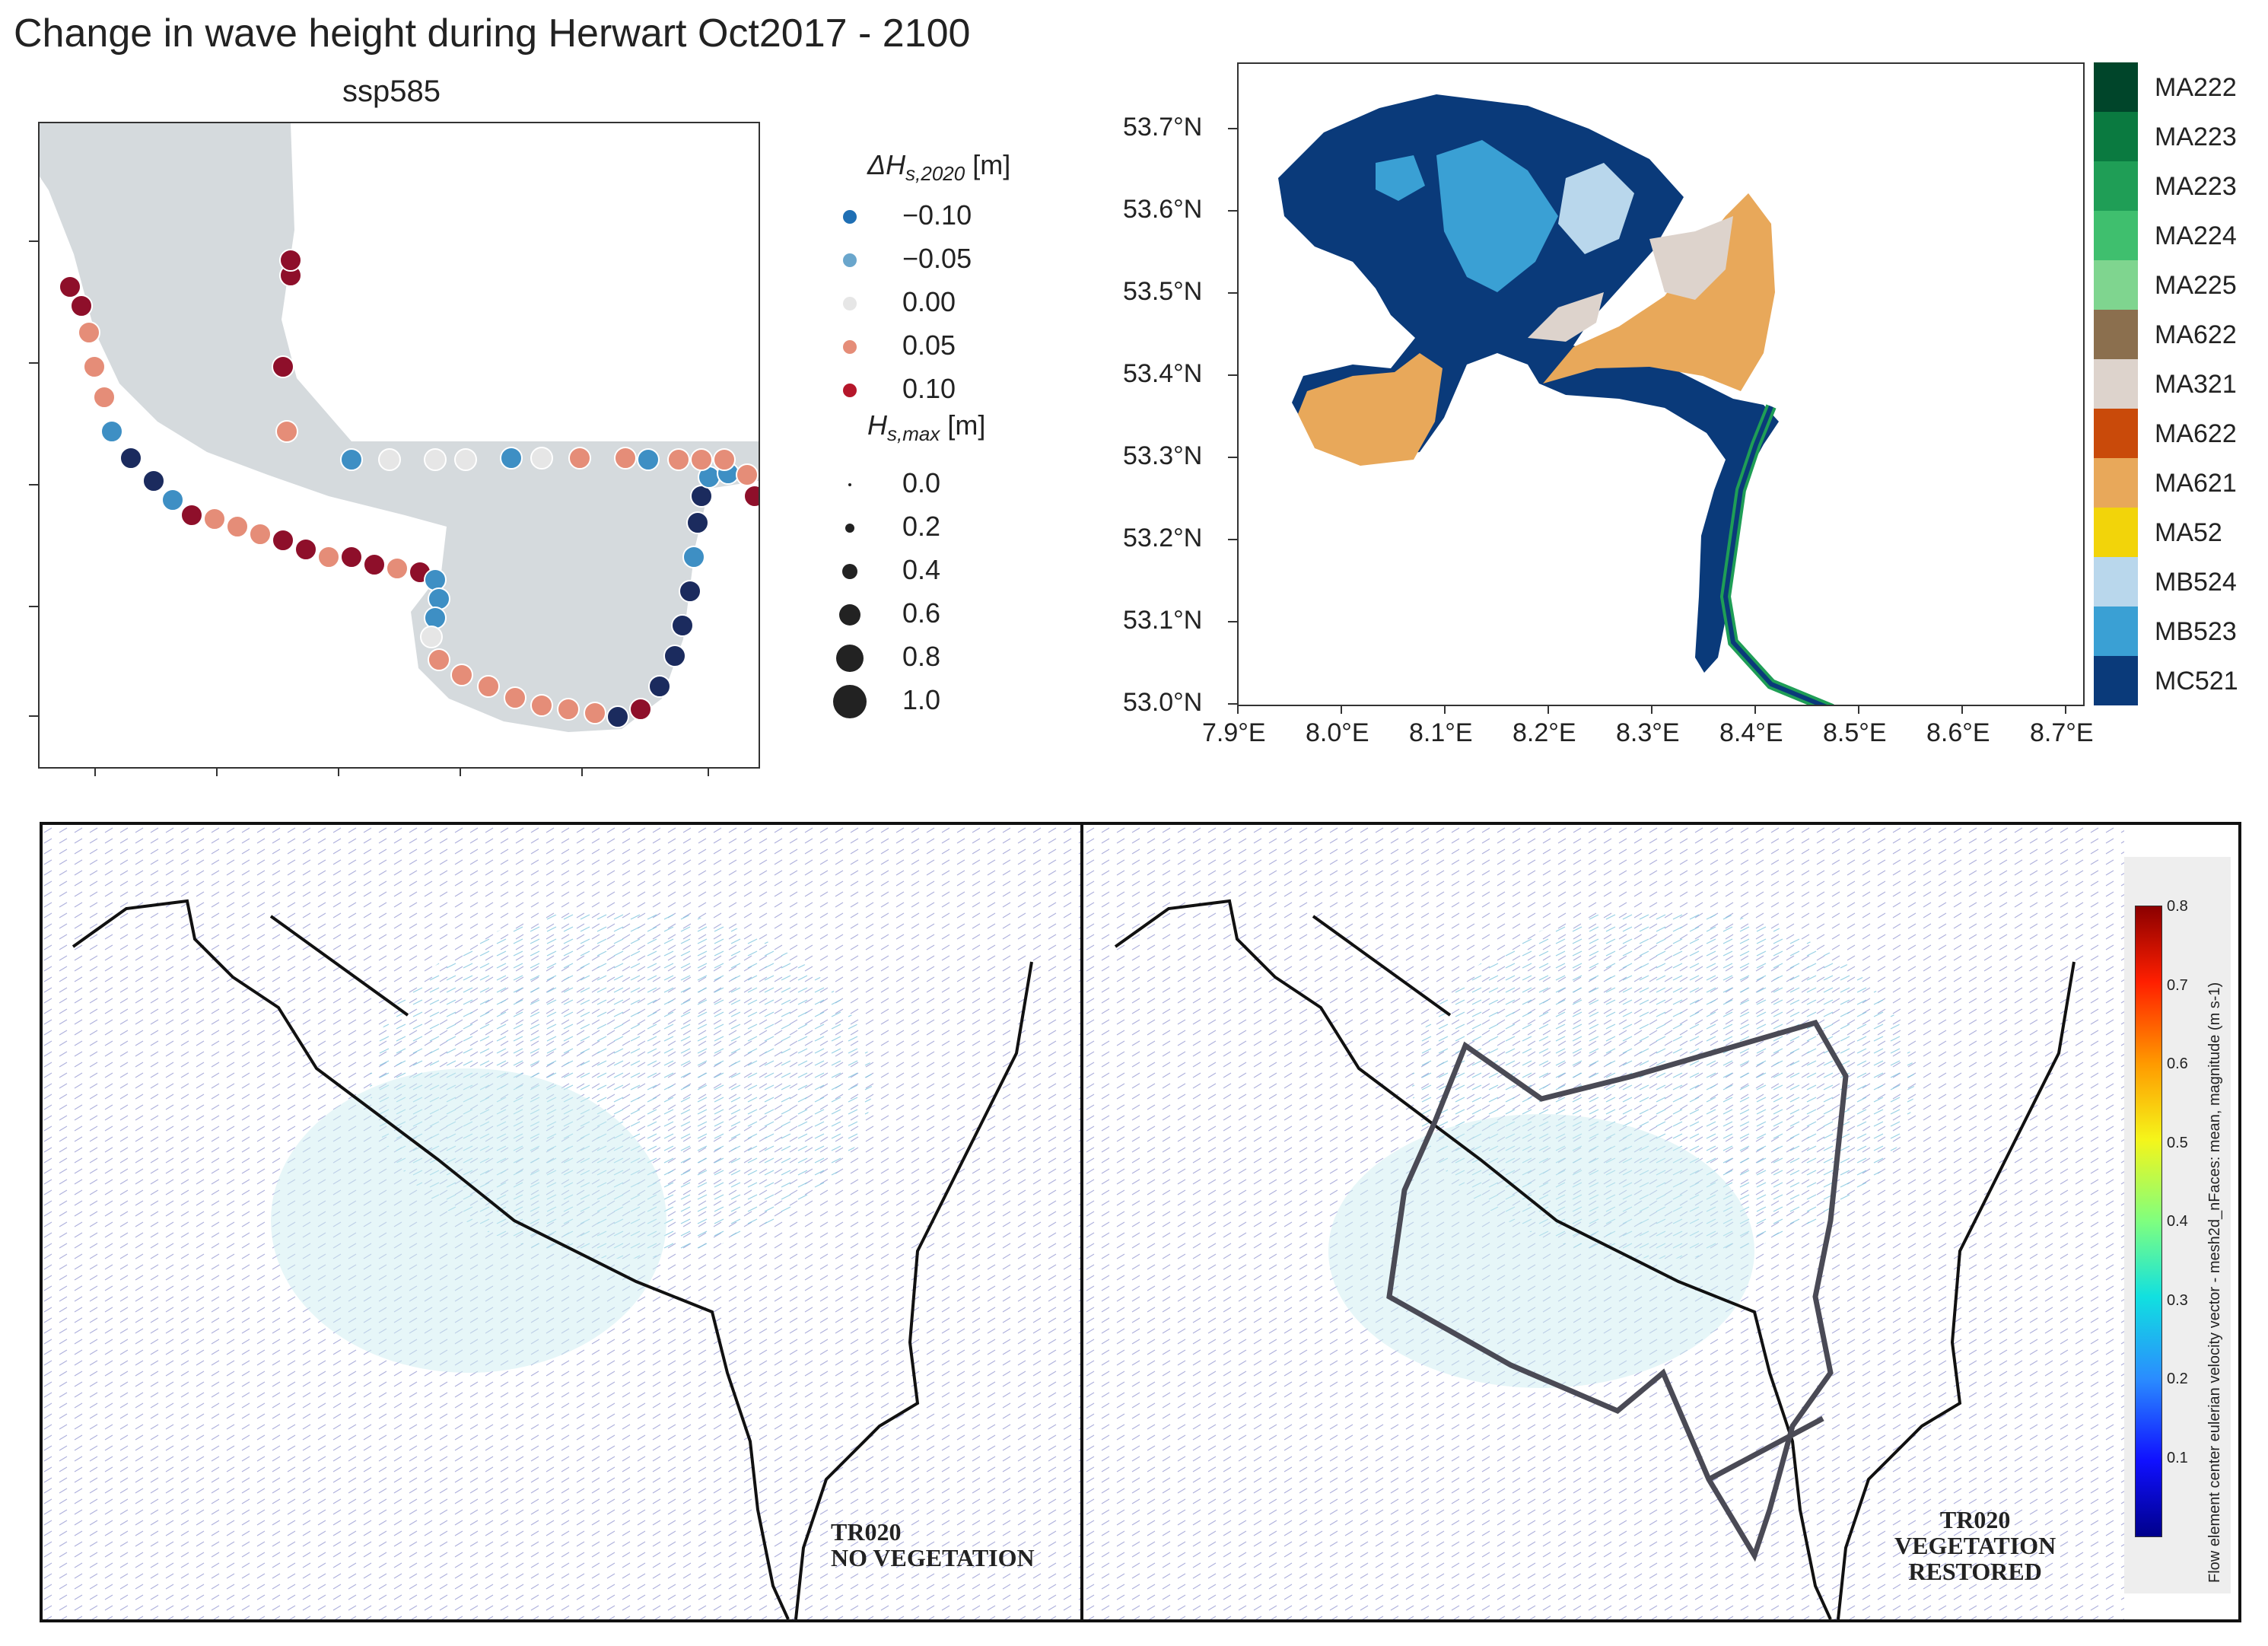  Describe the element at coordinates (886, 164) in the screenshot. I see `color-legend-symbol: ΔH` at that location.